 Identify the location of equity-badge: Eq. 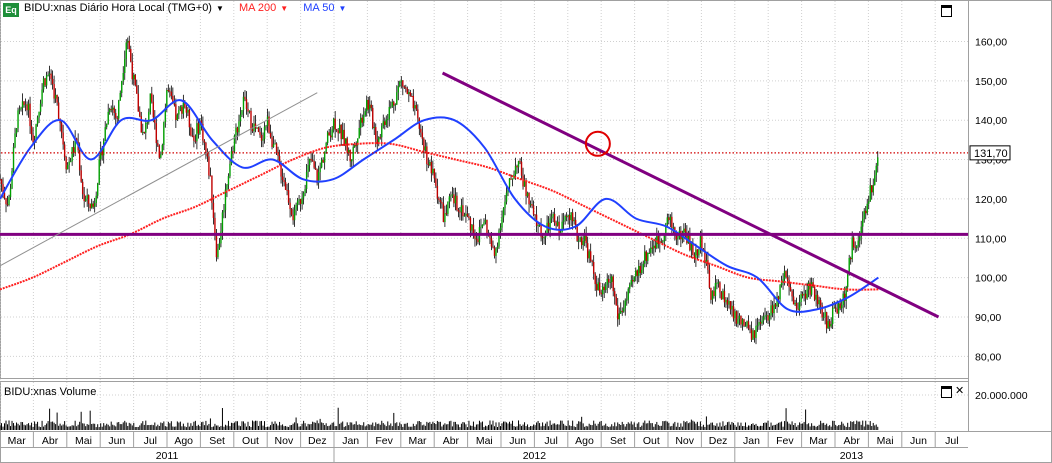
(11, 10).